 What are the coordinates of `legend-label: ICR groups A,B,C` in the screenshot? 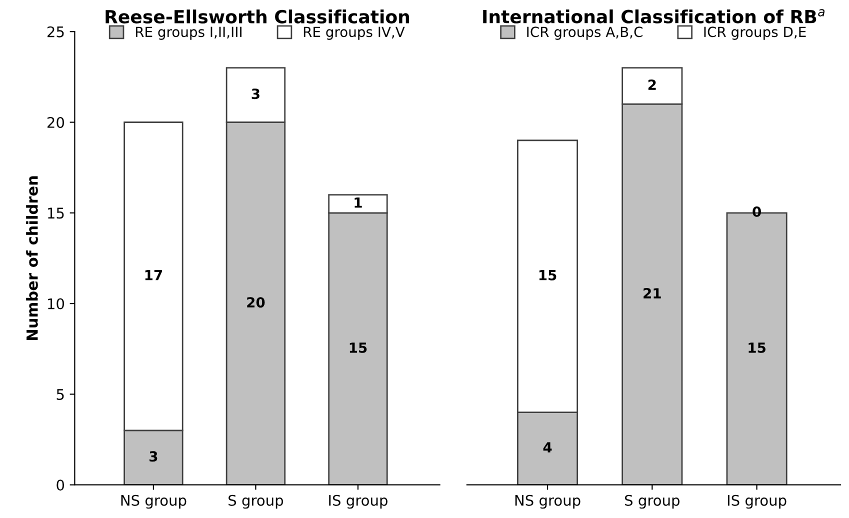 It's located at (584, 33).